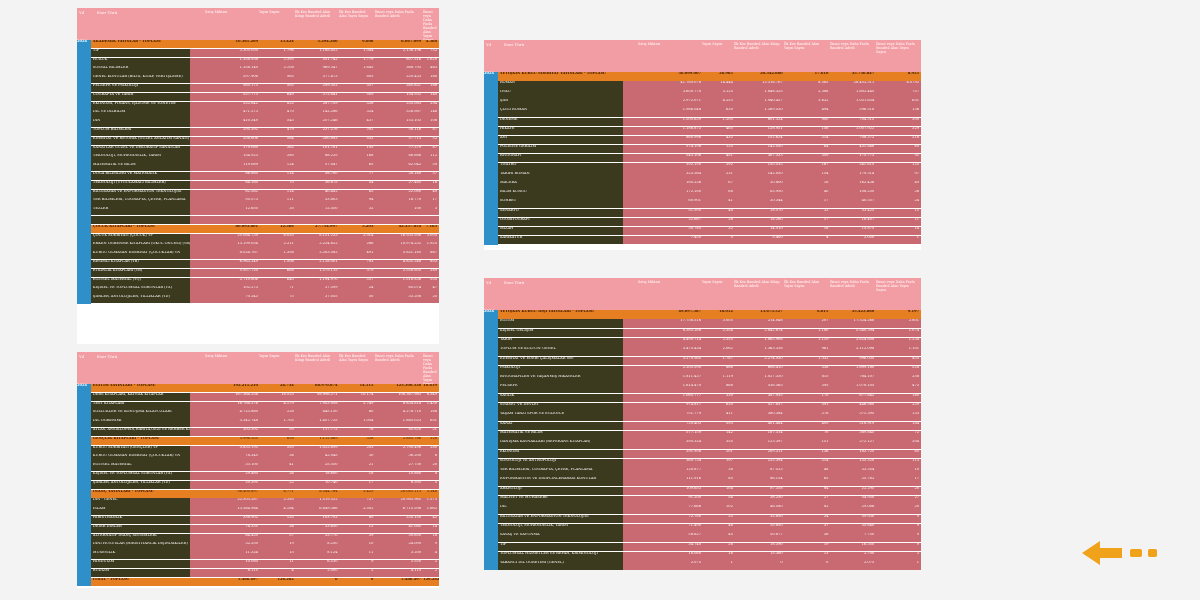 Image resolution: width=1200 pixels, height=600 pixels. Describe the element at coordinates (663, 324) in the screenshot. I see `value-cell: 17.758.516` at that location.